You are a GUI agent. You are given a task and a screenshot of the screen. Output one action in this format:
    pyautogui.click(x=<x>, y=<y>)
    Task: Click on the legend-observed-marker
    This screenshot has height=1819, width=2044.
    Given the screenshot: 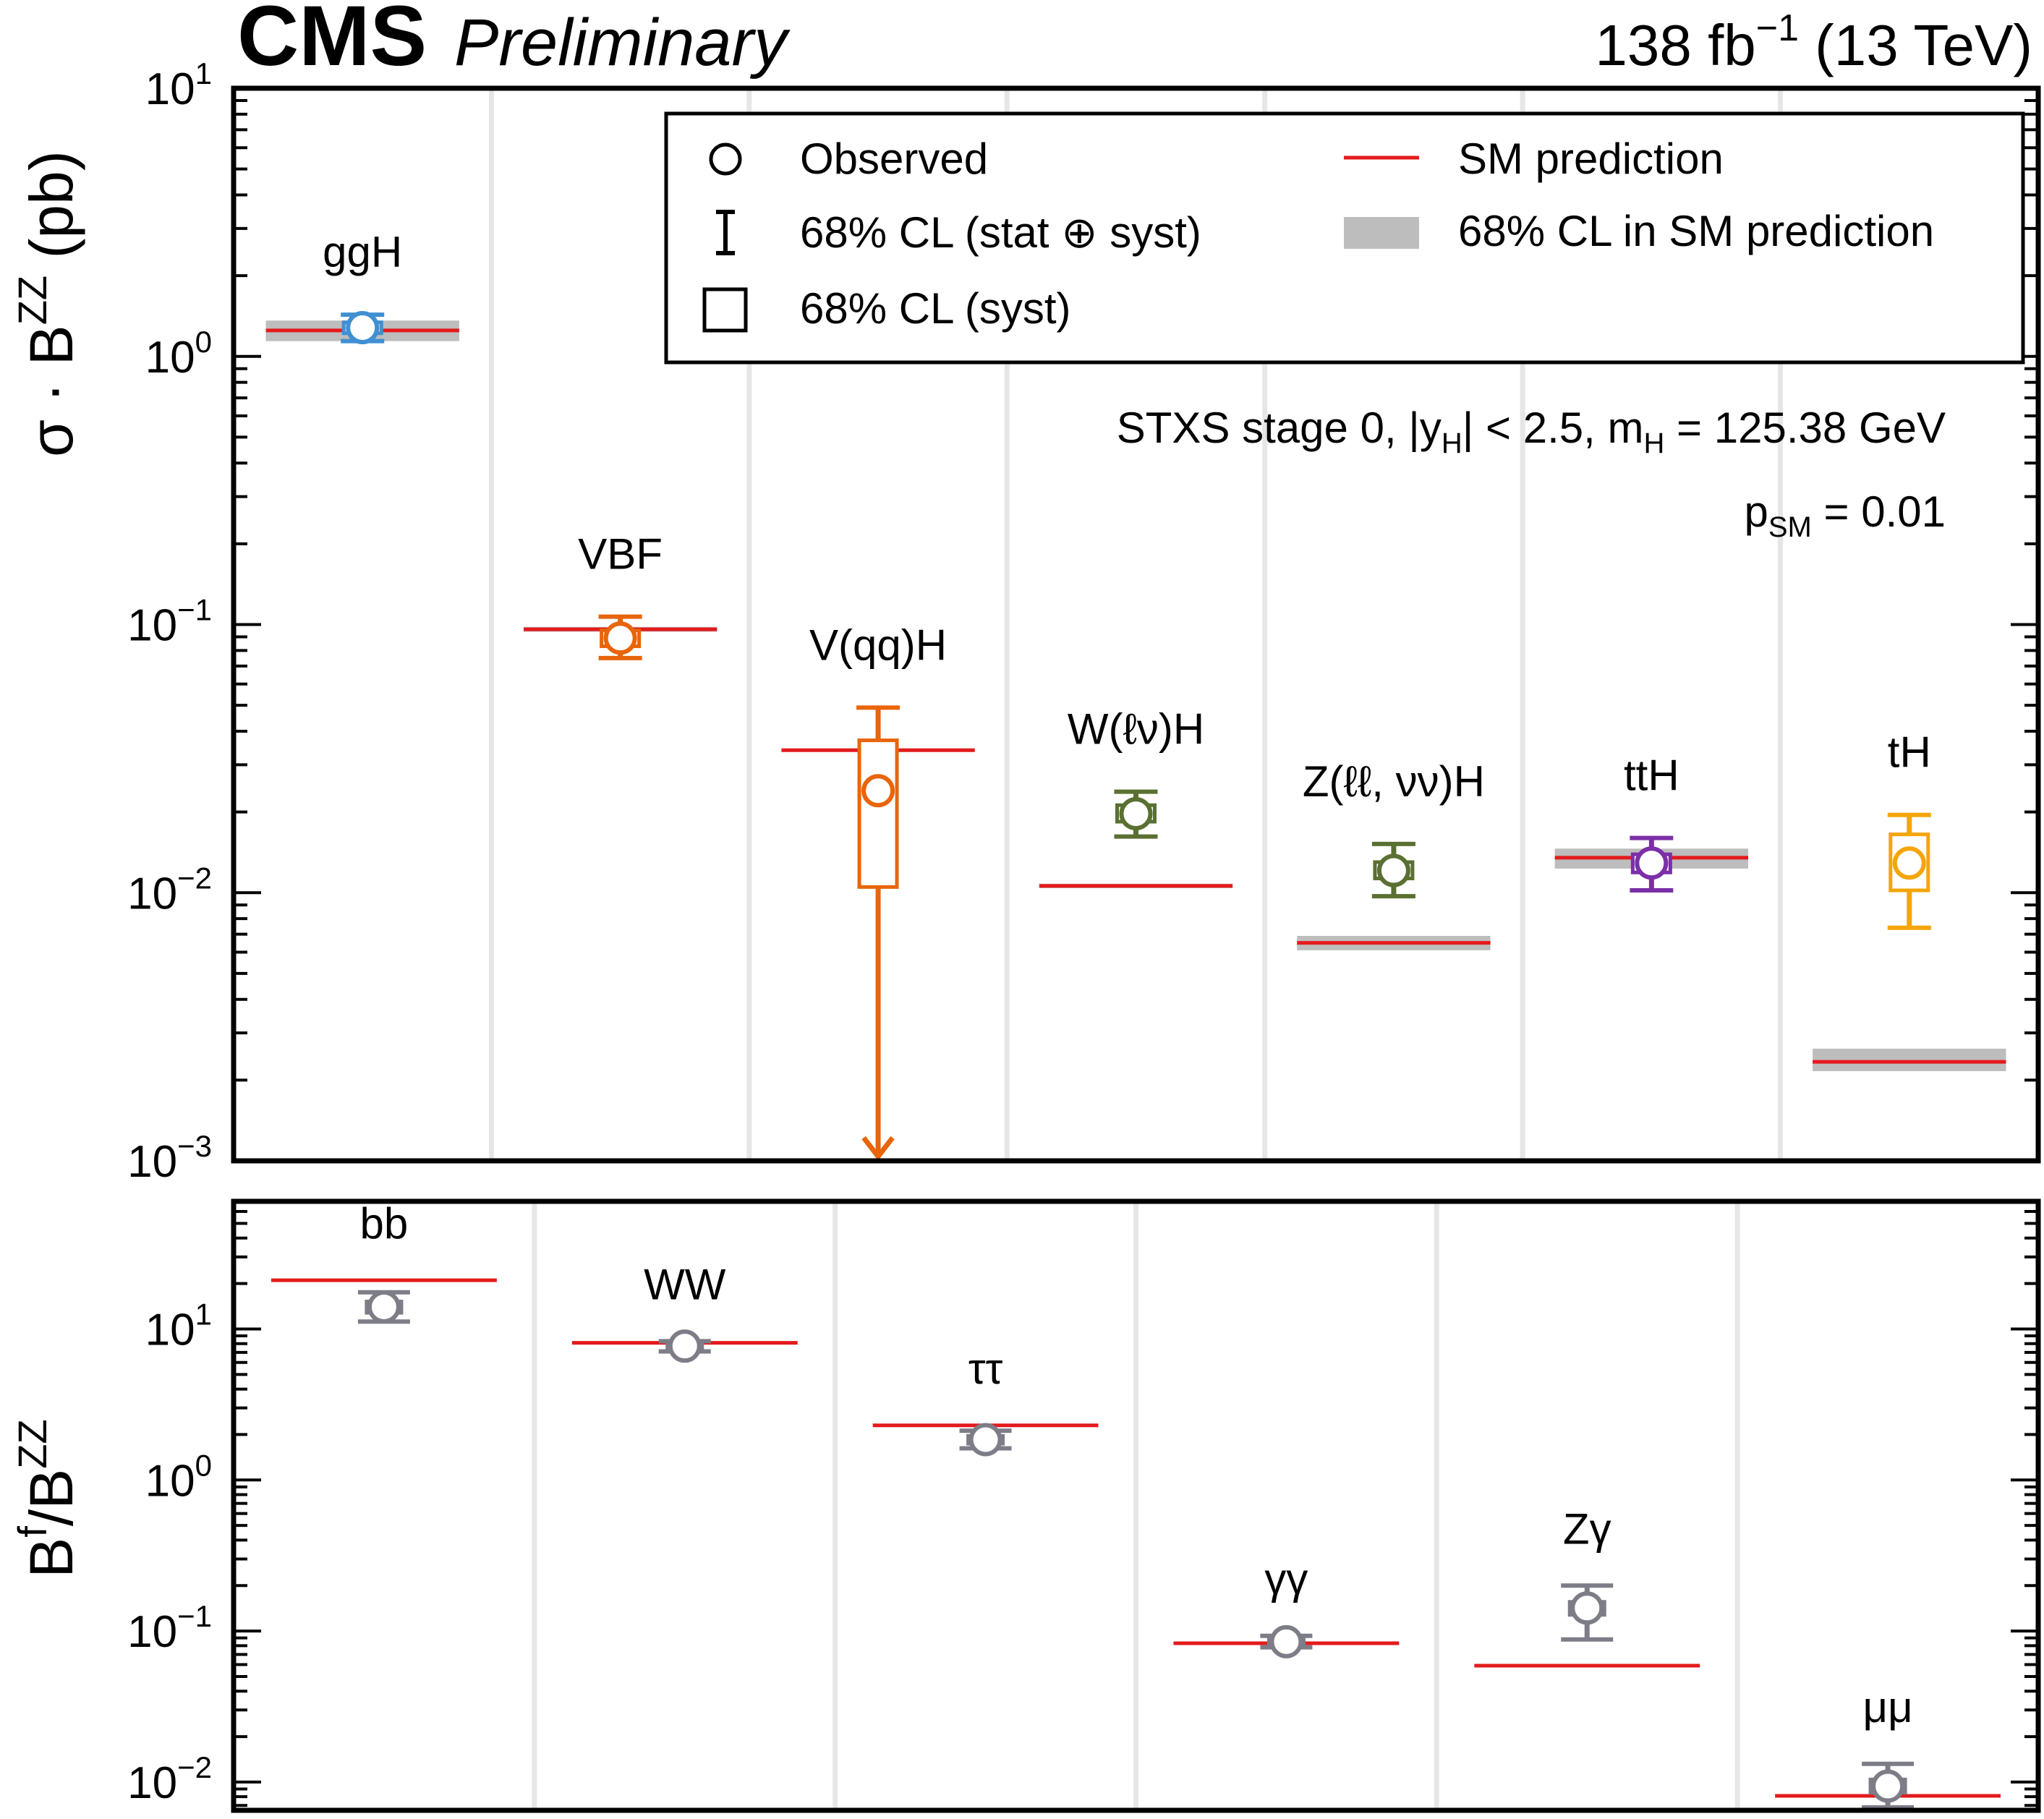 What is the action you would take?
    pyautogui.click(x=725, y=159)
    